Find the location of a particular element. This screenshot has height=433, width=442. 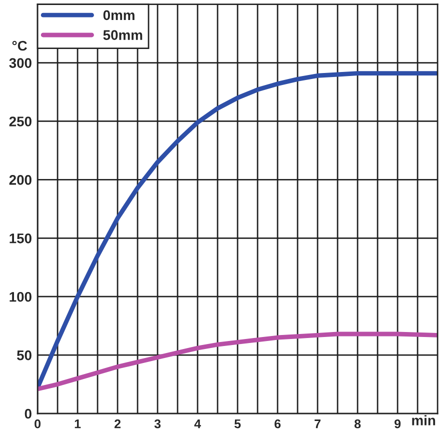

y-tick-label: 300 is located at coordinates (20, 63).